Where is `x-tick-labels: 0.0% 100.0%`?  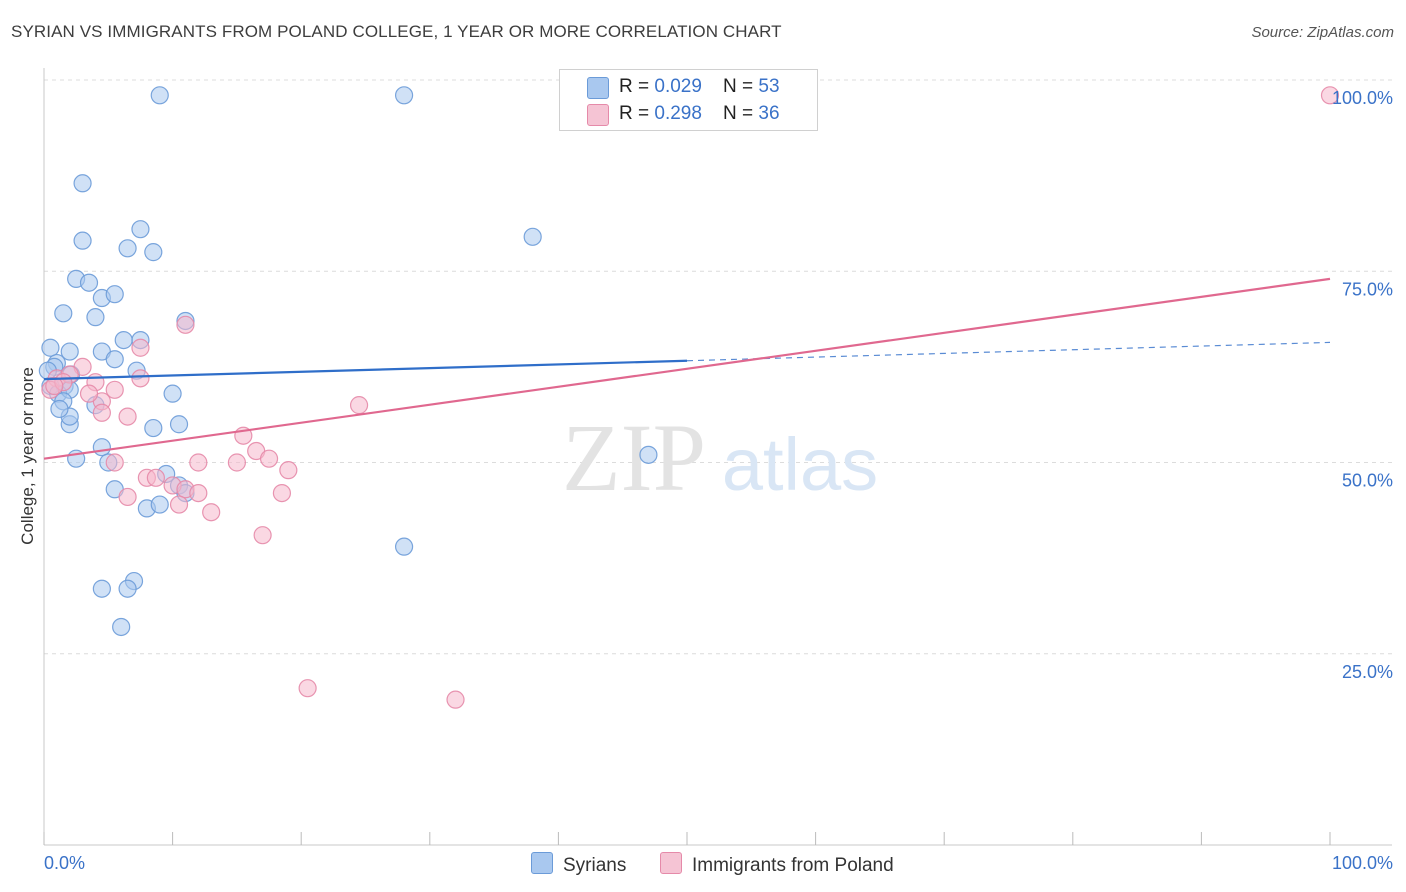 x-tick-labels: 0.0% 100.0% is located at coordinates (718, 863).